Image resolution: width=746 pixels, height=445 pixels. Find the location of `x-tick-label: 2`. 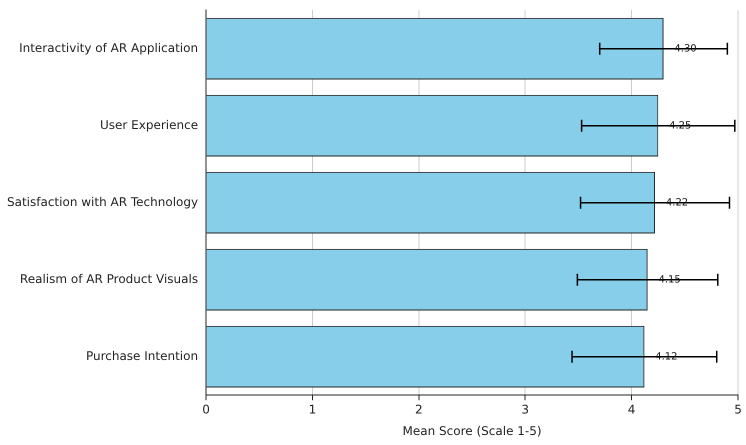

x-tick-label: 2 is located at coordinates (419, 409).